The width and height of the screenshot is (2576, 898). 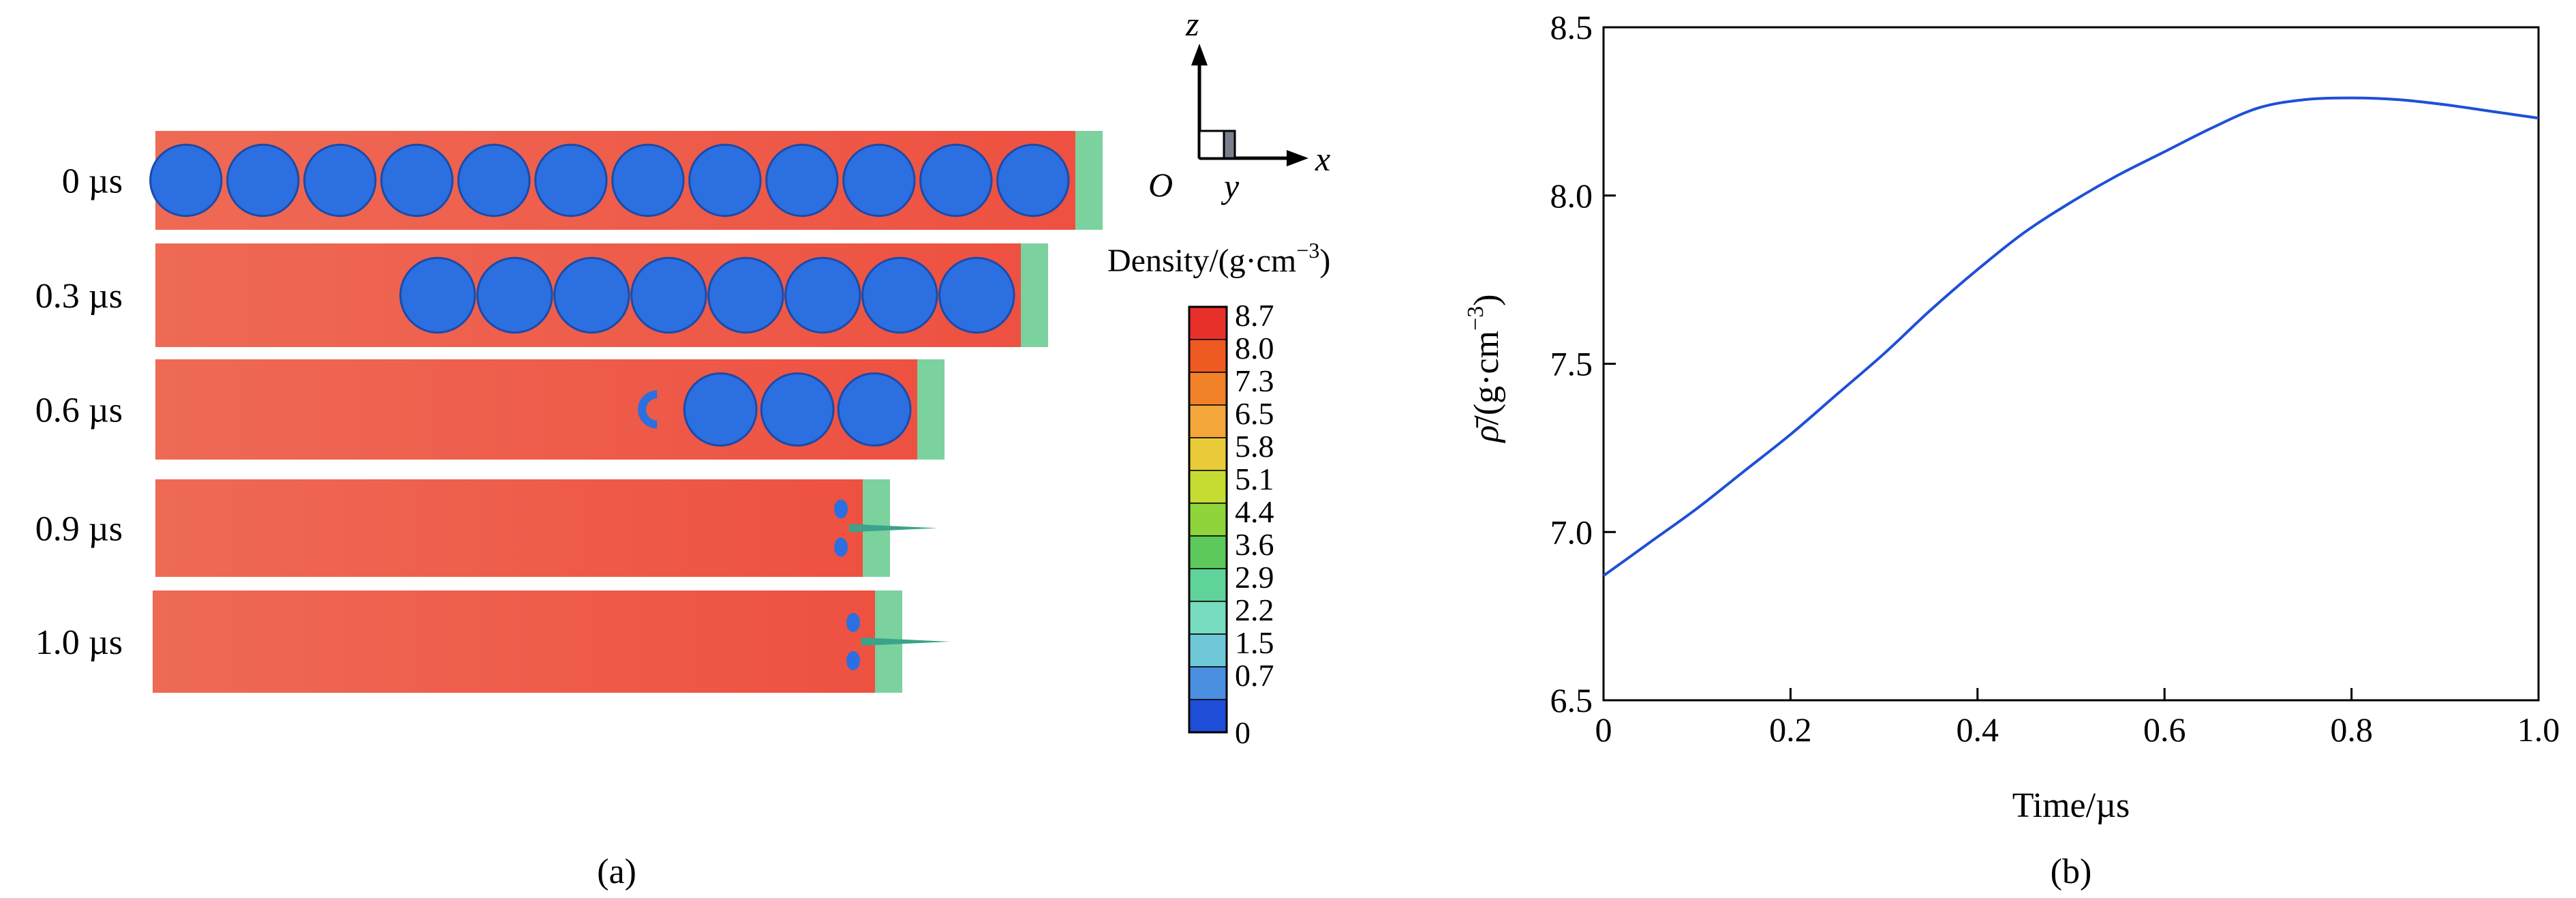 I want to click on y-tick-label: 7.0, so click(x=1572, y=532).